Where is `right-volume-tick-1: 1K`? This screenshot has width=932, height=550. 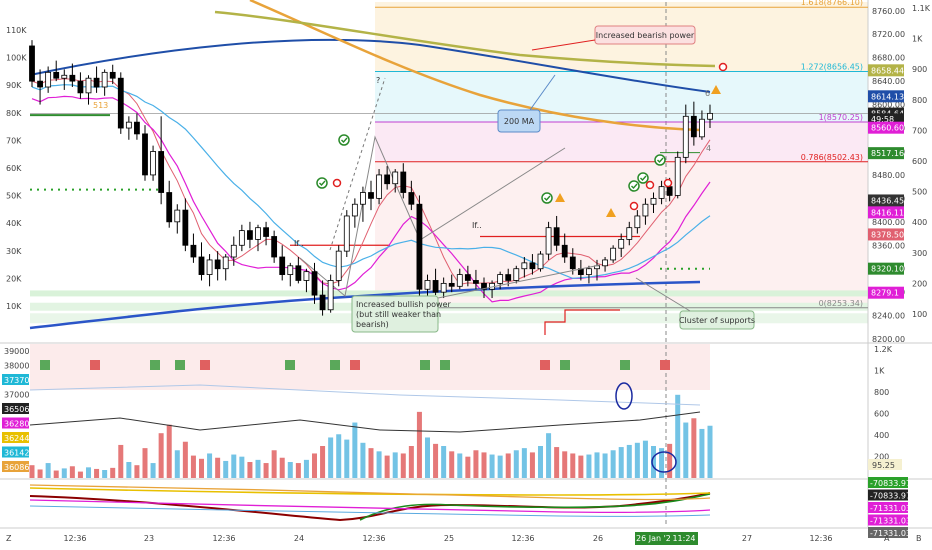 right-volume-tick-1: 1K is located at coordinates (917, 39).